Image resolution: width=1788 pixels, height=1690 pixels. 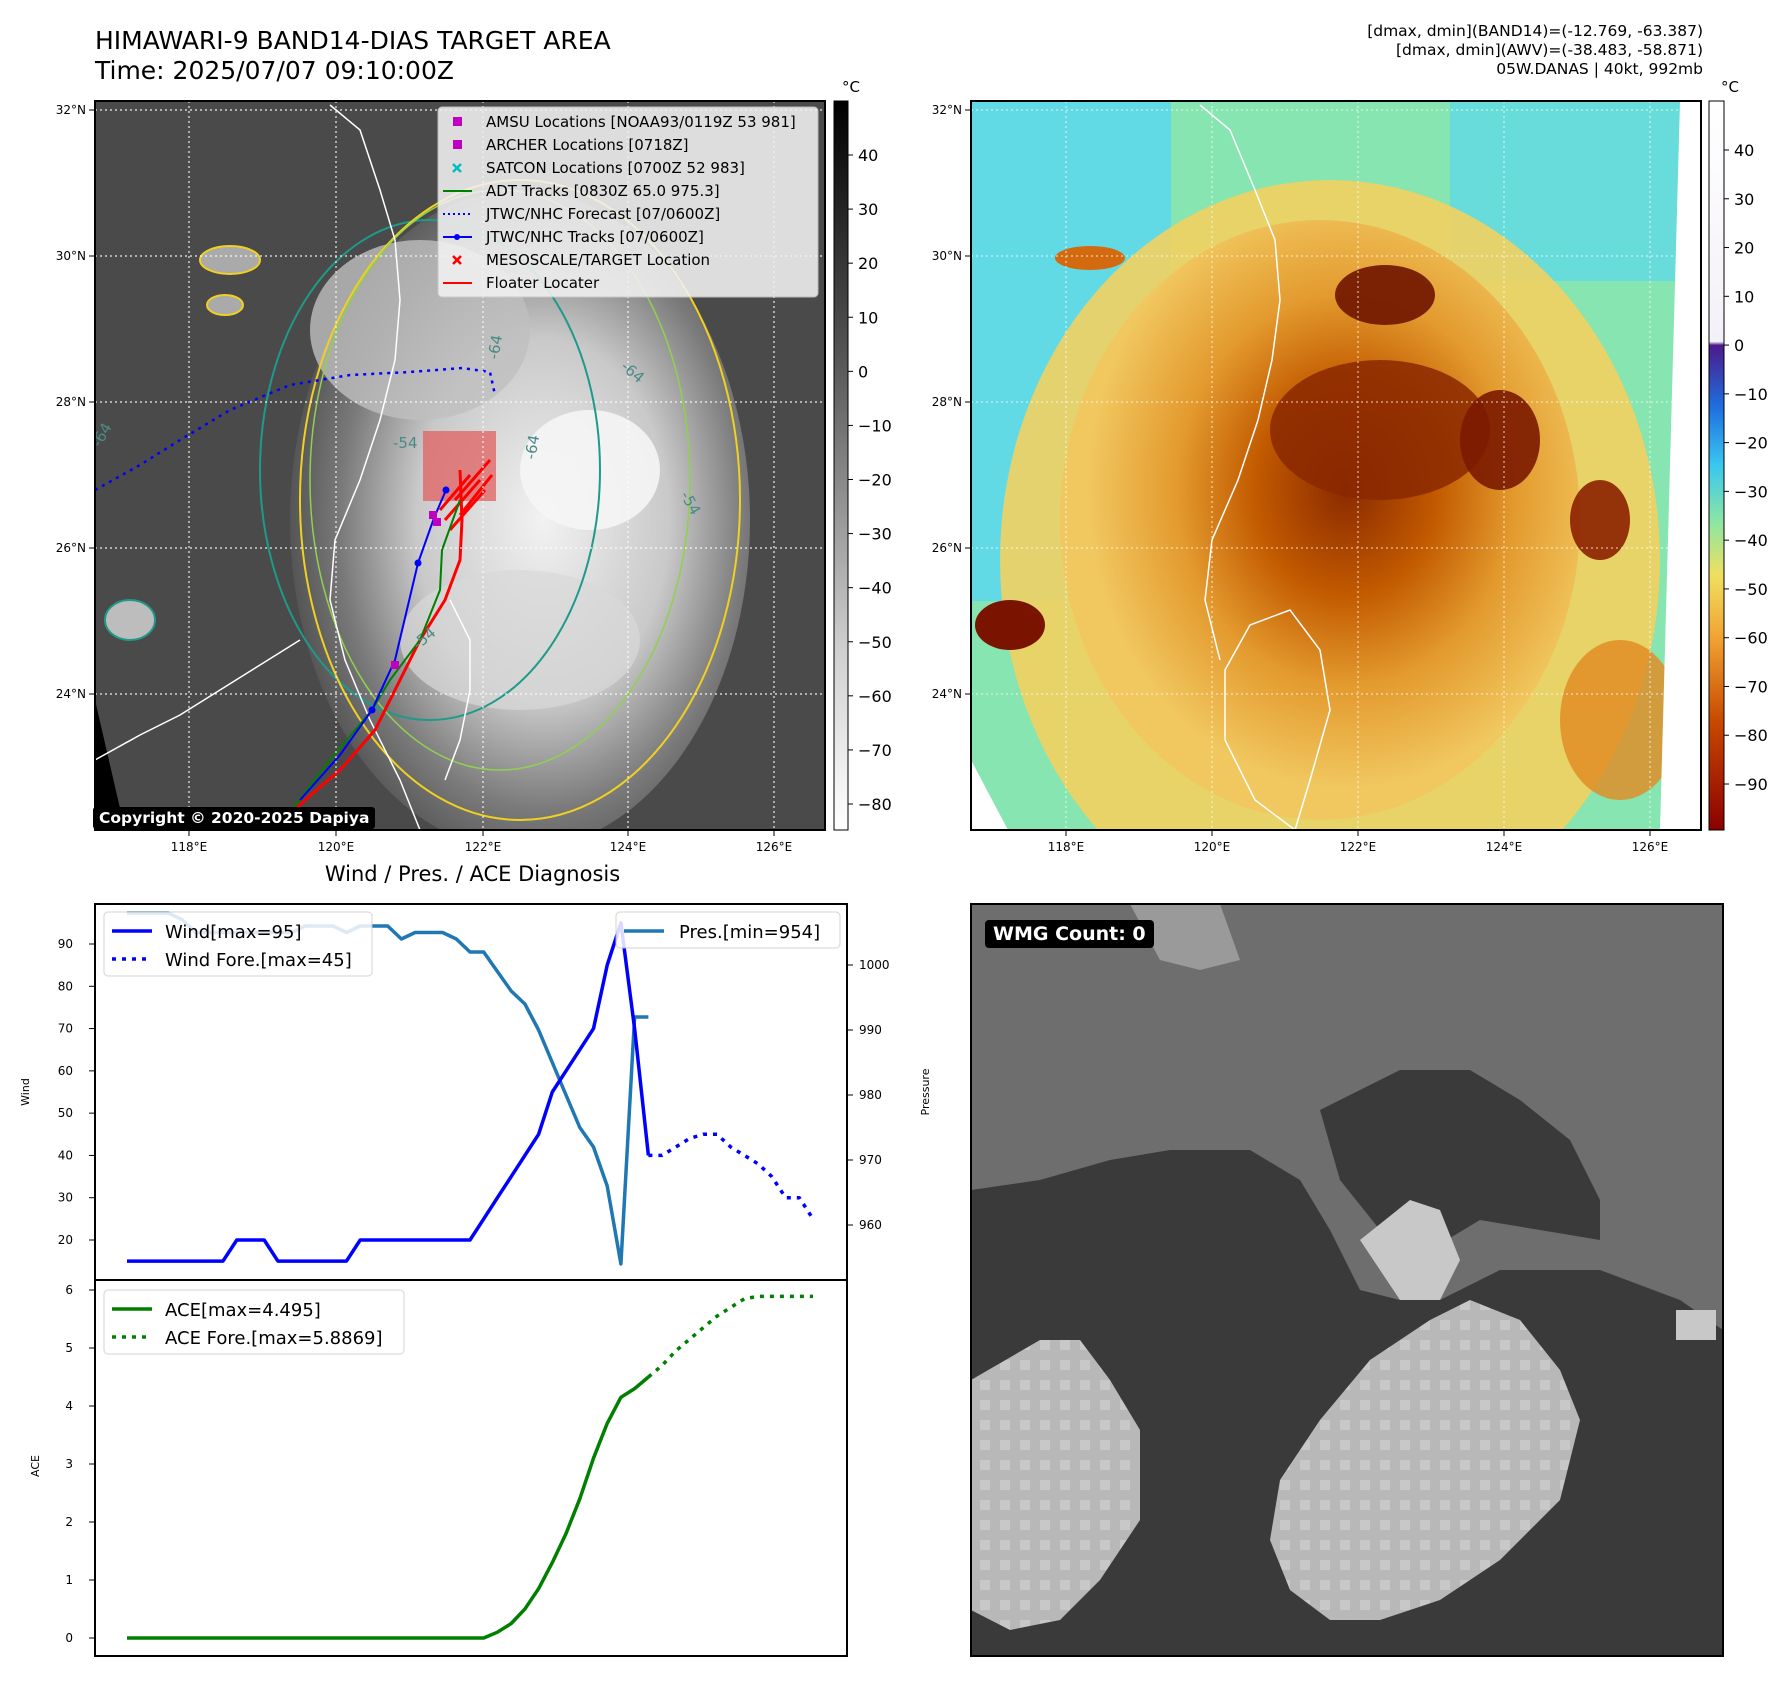 What do you see at coordinates (1751, 784) in the screenshot?
I see `colorbar-tick-label: −90` at bounding box center [1751, 784].